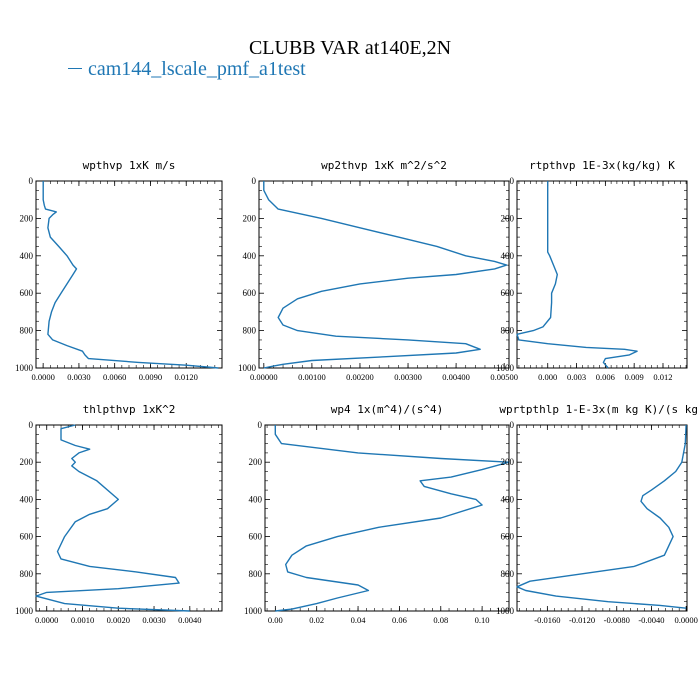 Image resolution: width=700 pixels, height=700 pixels. I want to click on x-tick-label: 0.00100, so click(312, 377).